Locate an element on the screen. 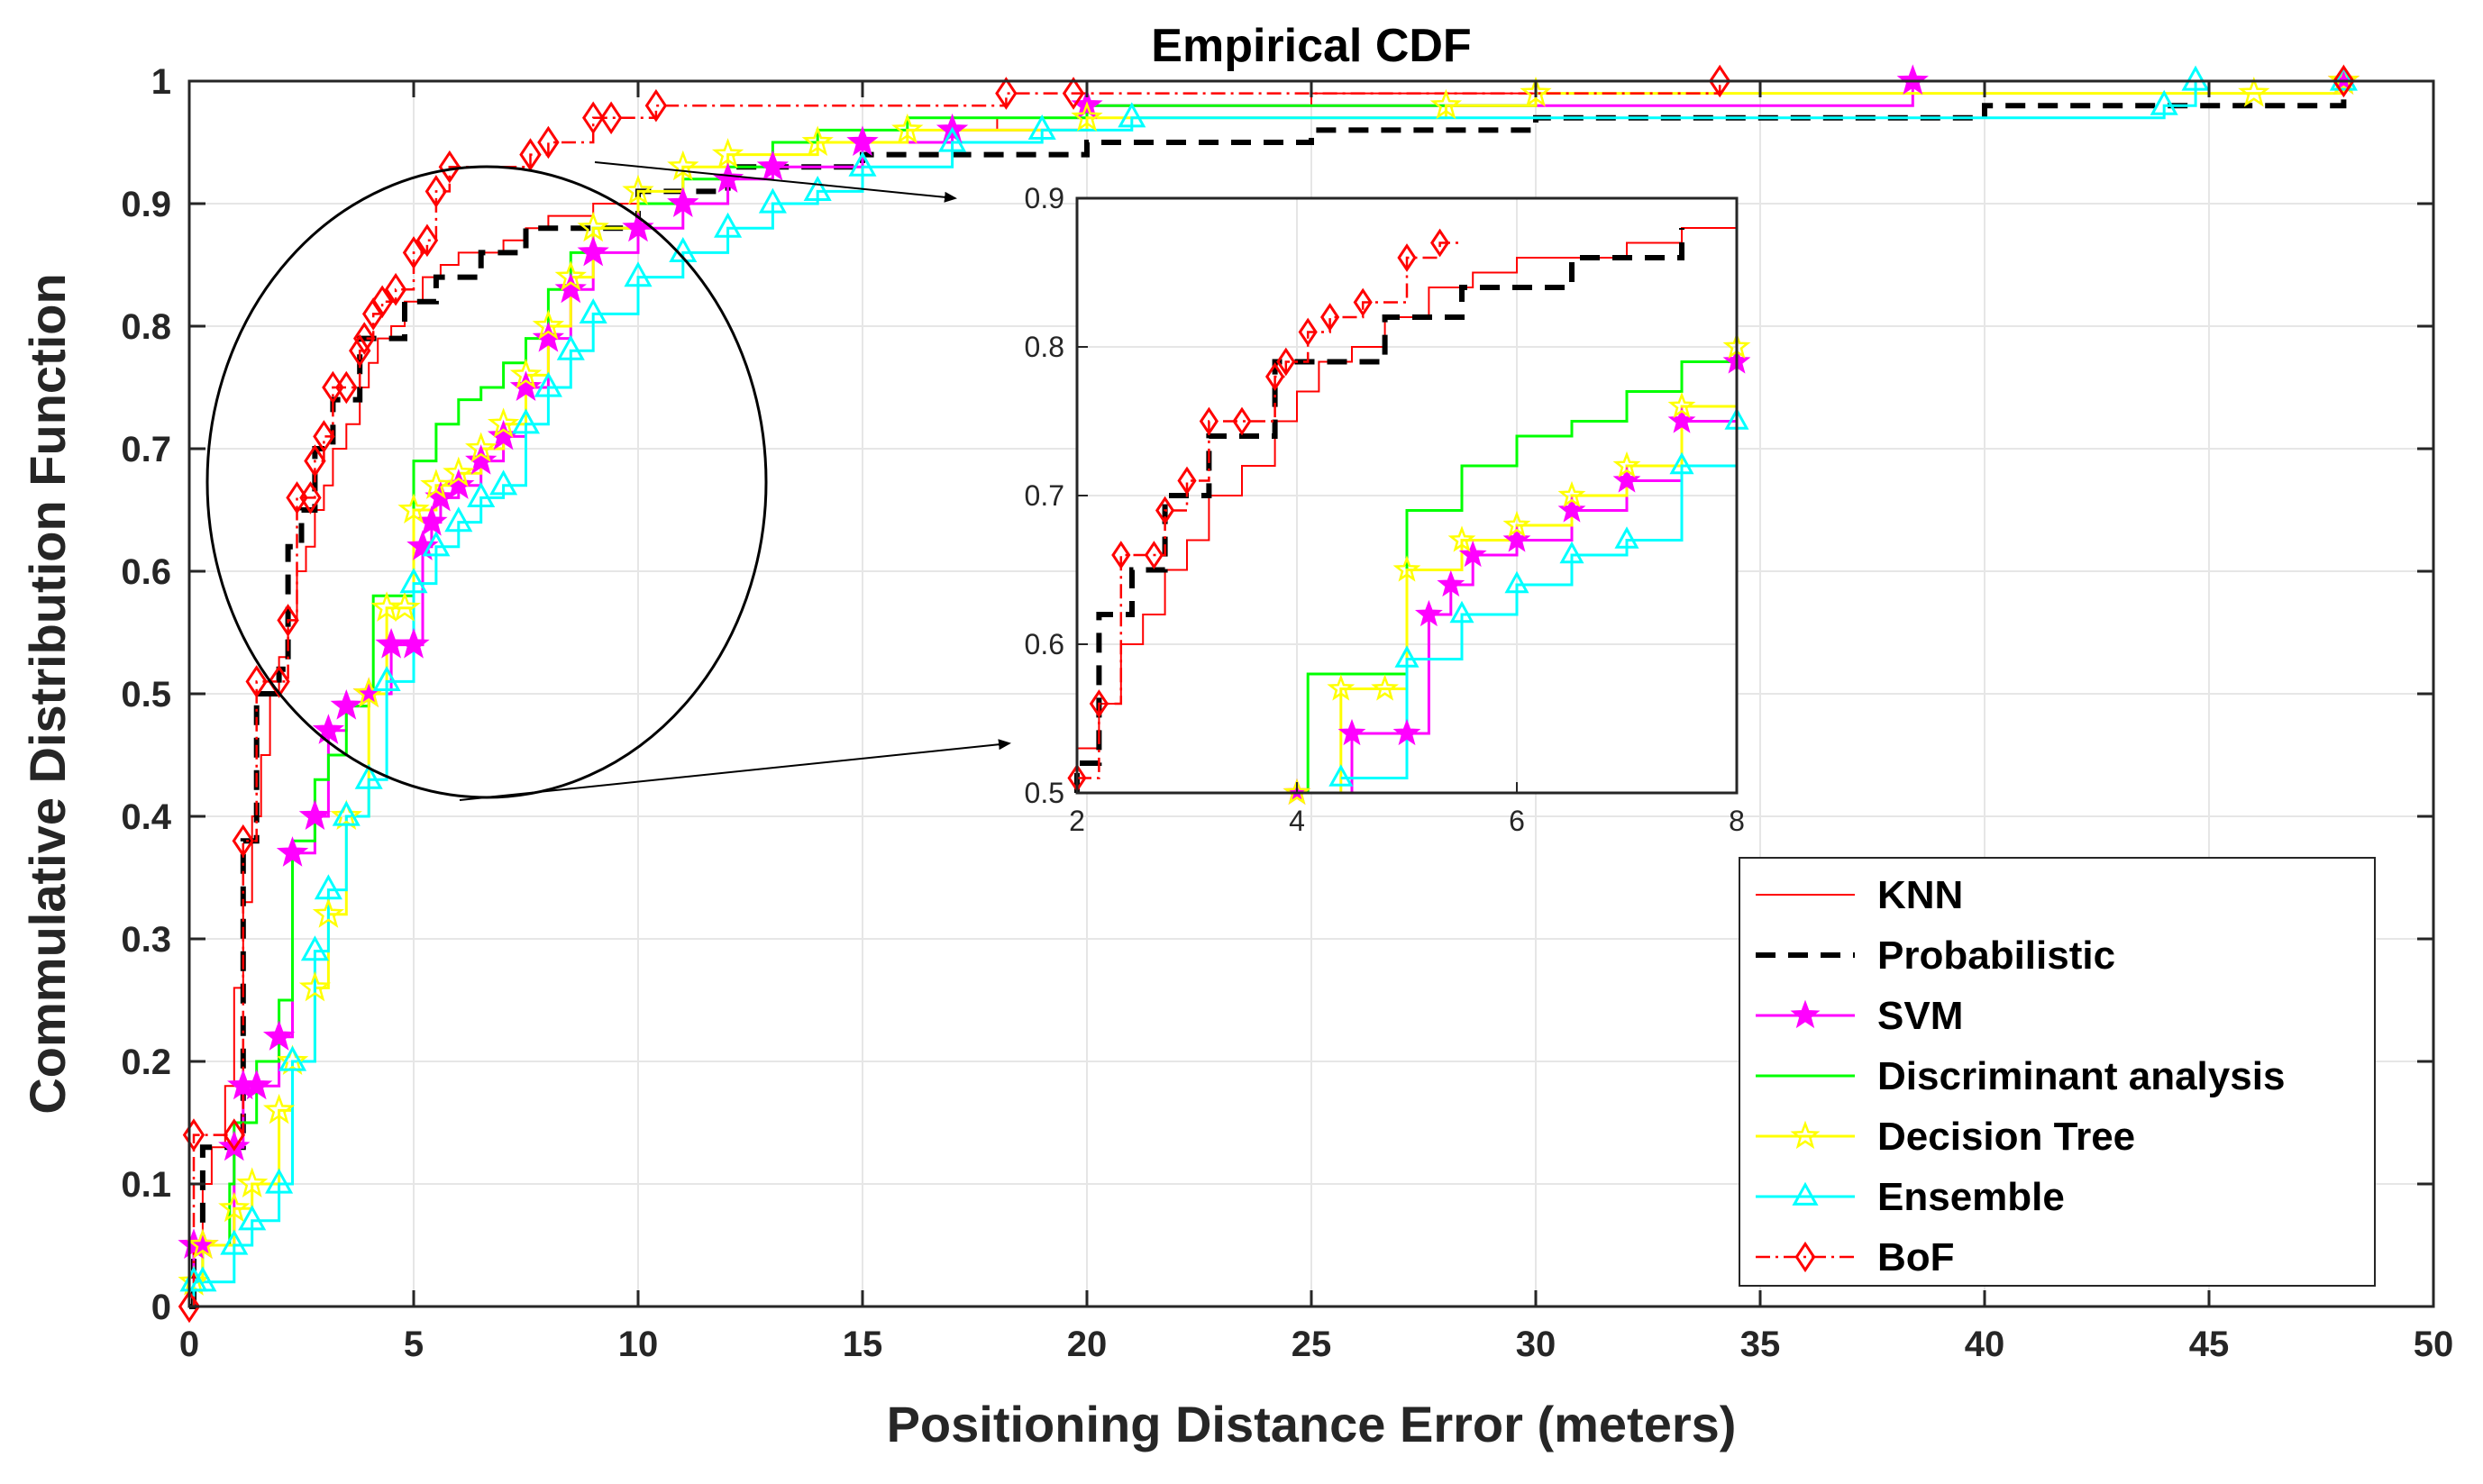  x-axis-label: Positioning Distance Error (meters) is located at coordinates (1312, 1424).